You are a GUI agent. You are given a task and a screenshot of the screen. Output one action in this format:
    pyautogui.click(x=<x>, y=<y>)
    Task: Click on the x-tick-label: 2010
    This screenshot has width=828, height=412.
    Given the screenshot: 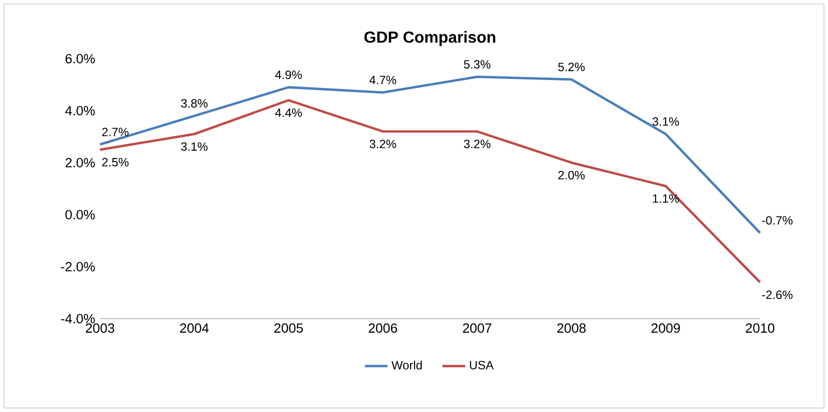 What is the action you would take?
    pyautogui.click(x=760, y=328)
    